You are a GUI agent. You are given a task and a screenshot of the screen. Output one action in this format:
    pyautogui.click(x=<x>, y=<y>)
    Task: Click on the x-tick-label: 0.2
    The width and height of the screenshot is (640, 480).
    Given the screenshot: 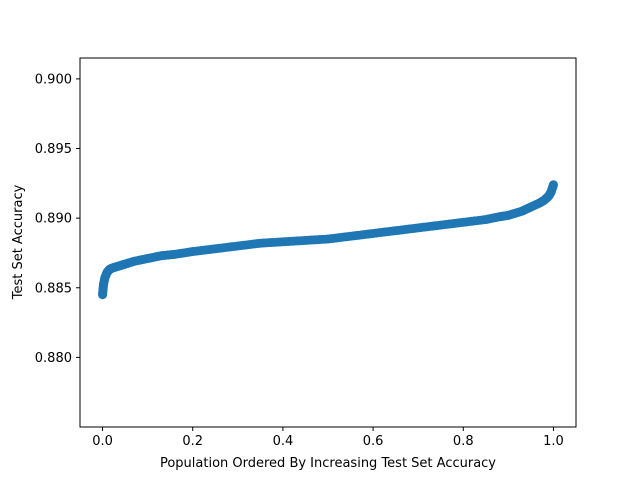 What is the action you would take?
    pyautogui.click(x=192, y=441)
    